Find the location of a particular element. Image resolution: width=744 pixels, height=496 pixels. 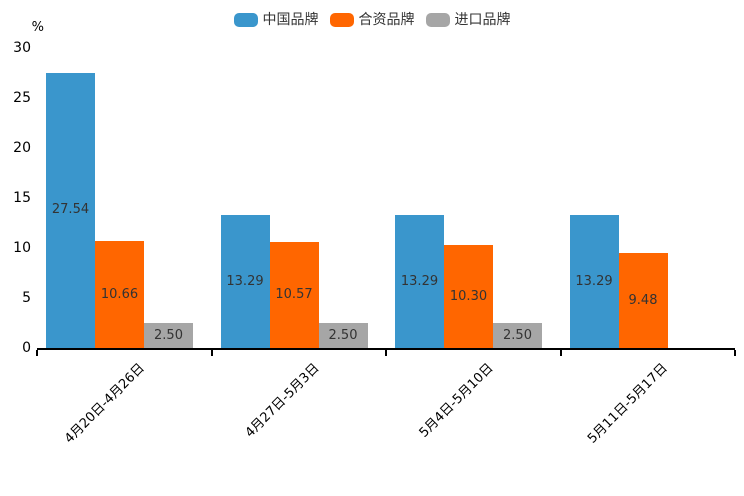

y-axis-unit-label: % is located at coordinates (37, 27).